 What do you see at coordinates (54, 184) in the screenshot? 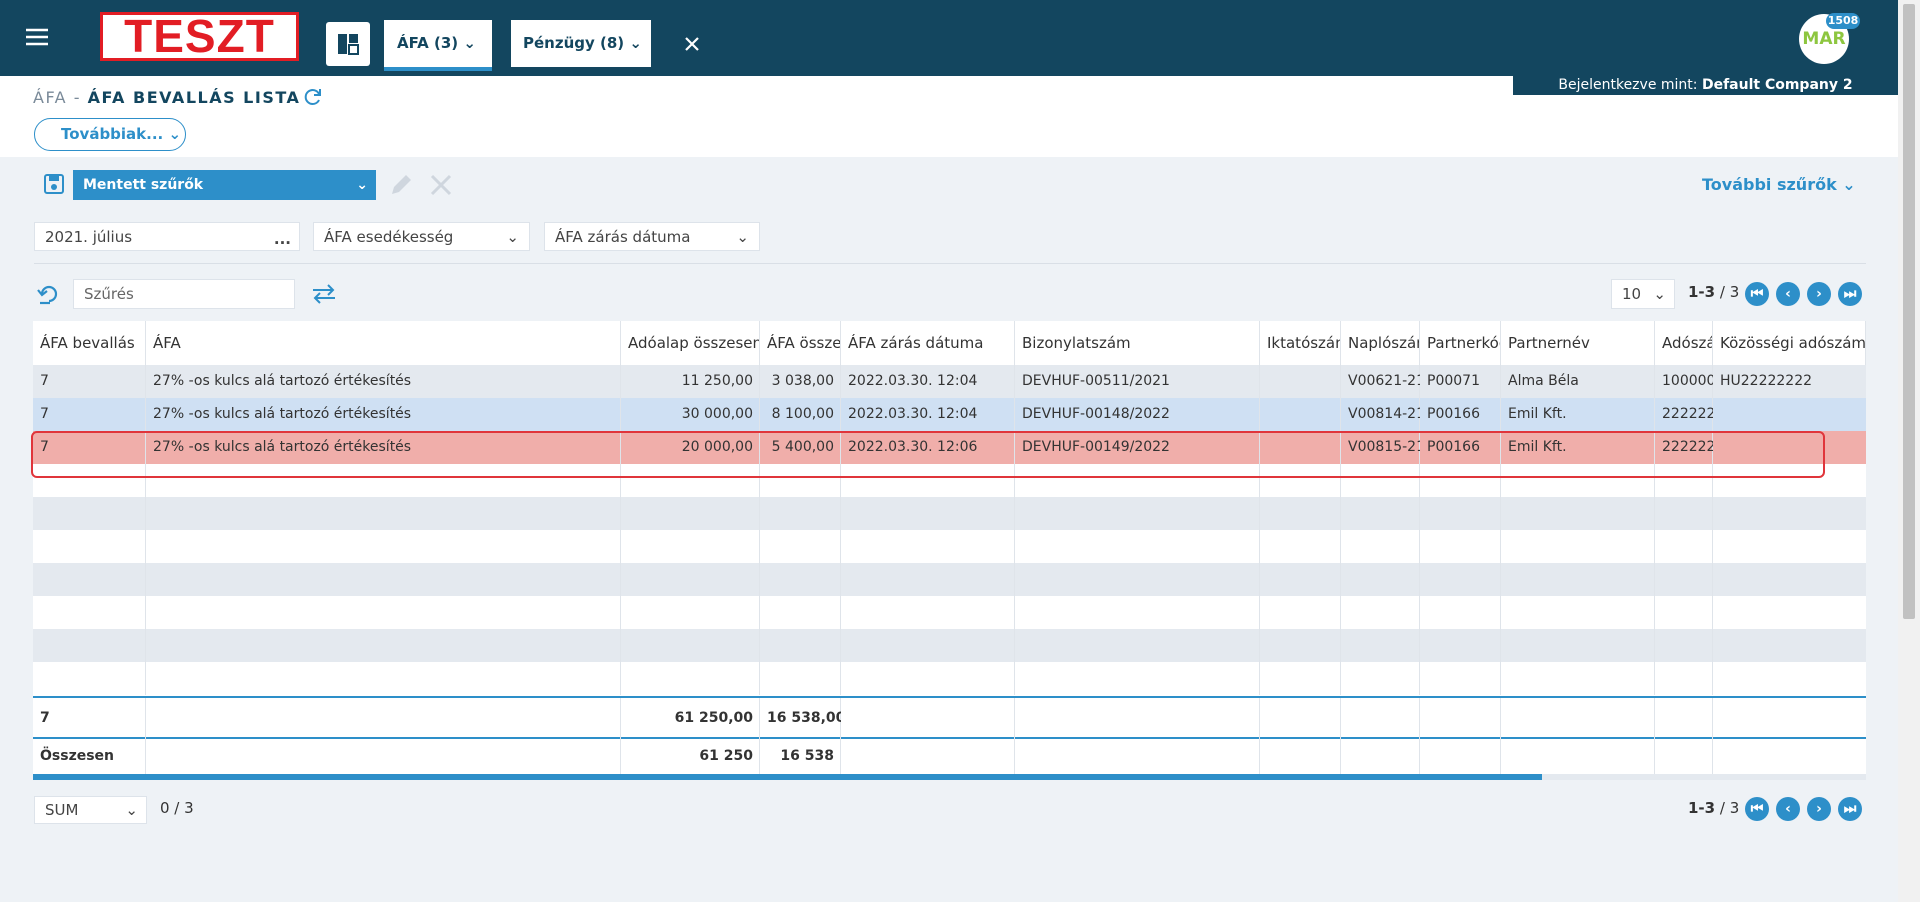
I see `save-icon` at bounding box center [54, 184].